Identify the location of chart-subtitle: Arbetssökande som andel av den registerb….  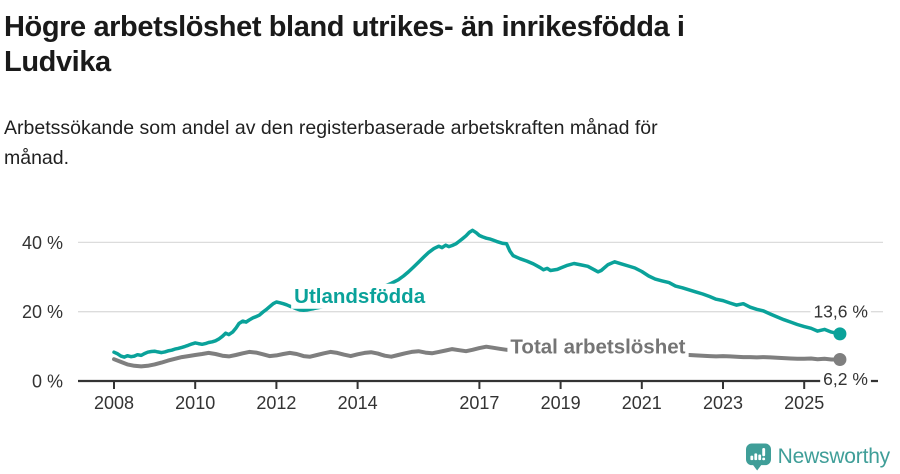
(443, 143).